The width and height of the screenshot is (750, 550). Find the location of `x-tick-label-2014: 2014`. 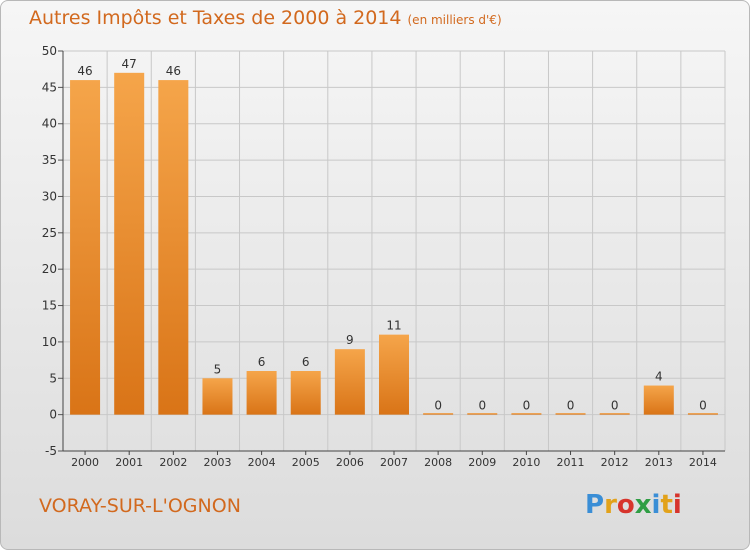

x-tick-label-2014: 2014 is located at coordinates (703, 462).